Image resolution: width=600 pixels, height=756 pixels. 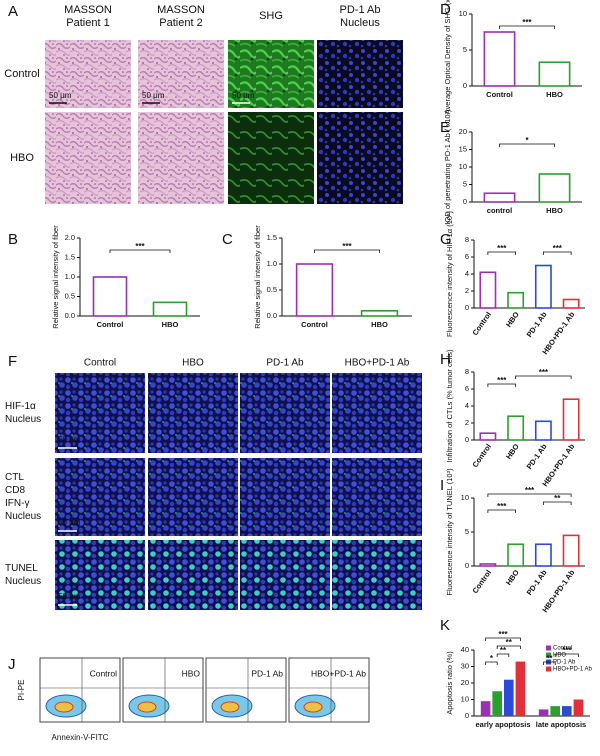 I want to click on y-axis-label: Apoptosis ratio (%), so click(x=449, y=683).